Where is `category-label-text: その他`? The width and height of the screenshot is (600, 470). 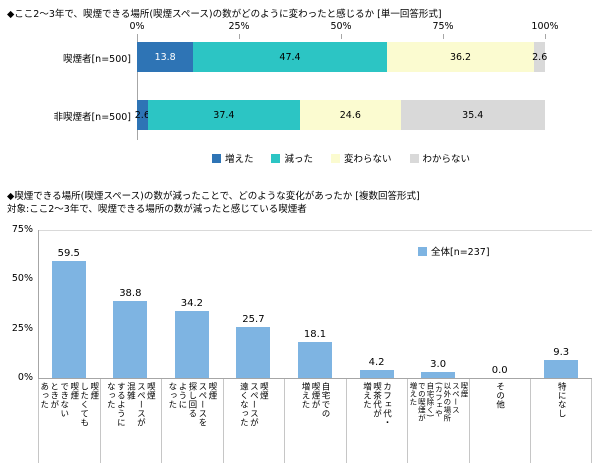
category-label-text: その他 is located at coordinates (499, 395).